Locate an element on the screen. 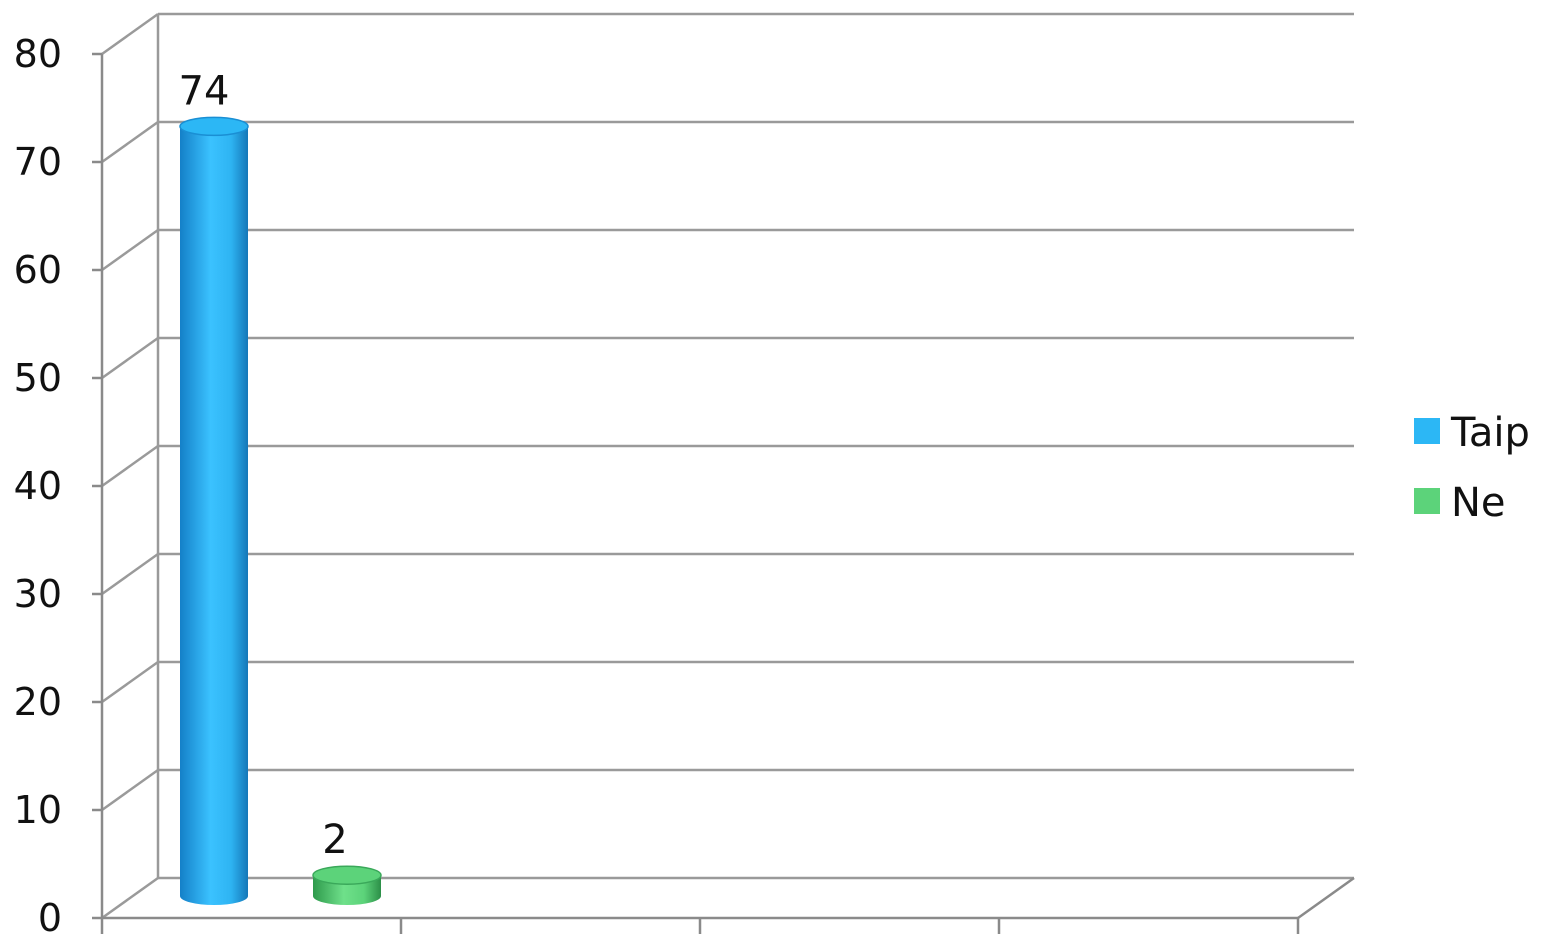 Image resolution: width=1552 pixels, height=939 pixels. data-label-taip: 74 is located at coordinates (204, 91).